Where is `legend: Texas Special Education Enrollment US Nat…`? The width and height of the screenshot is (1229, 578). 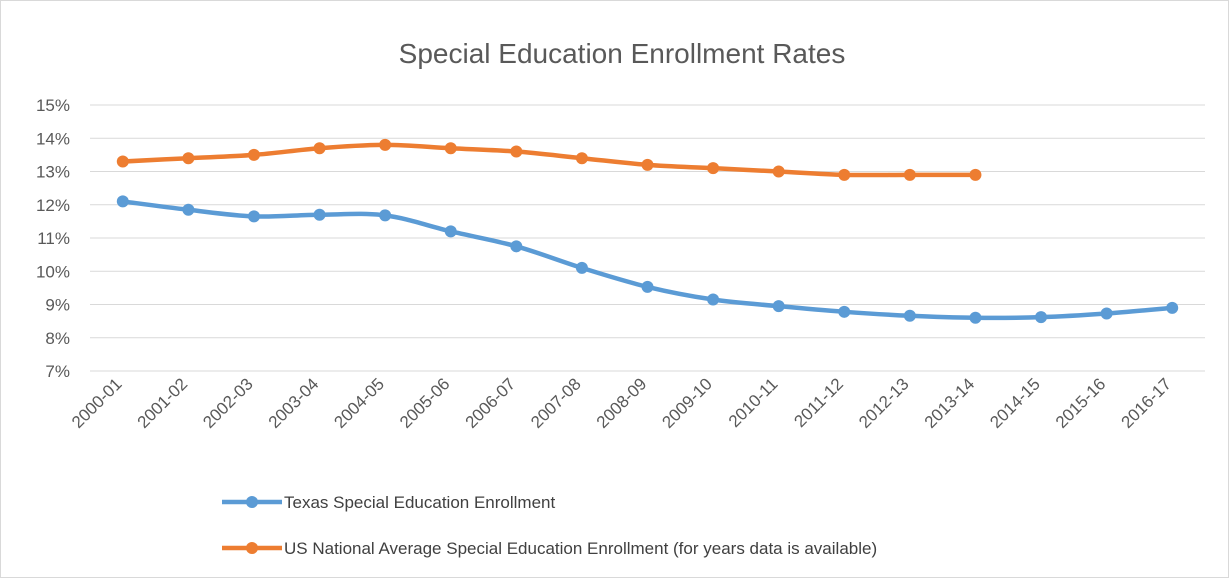 legend: Texas Special Education Enrollment US Nat… is located at coordinates (549, 525).